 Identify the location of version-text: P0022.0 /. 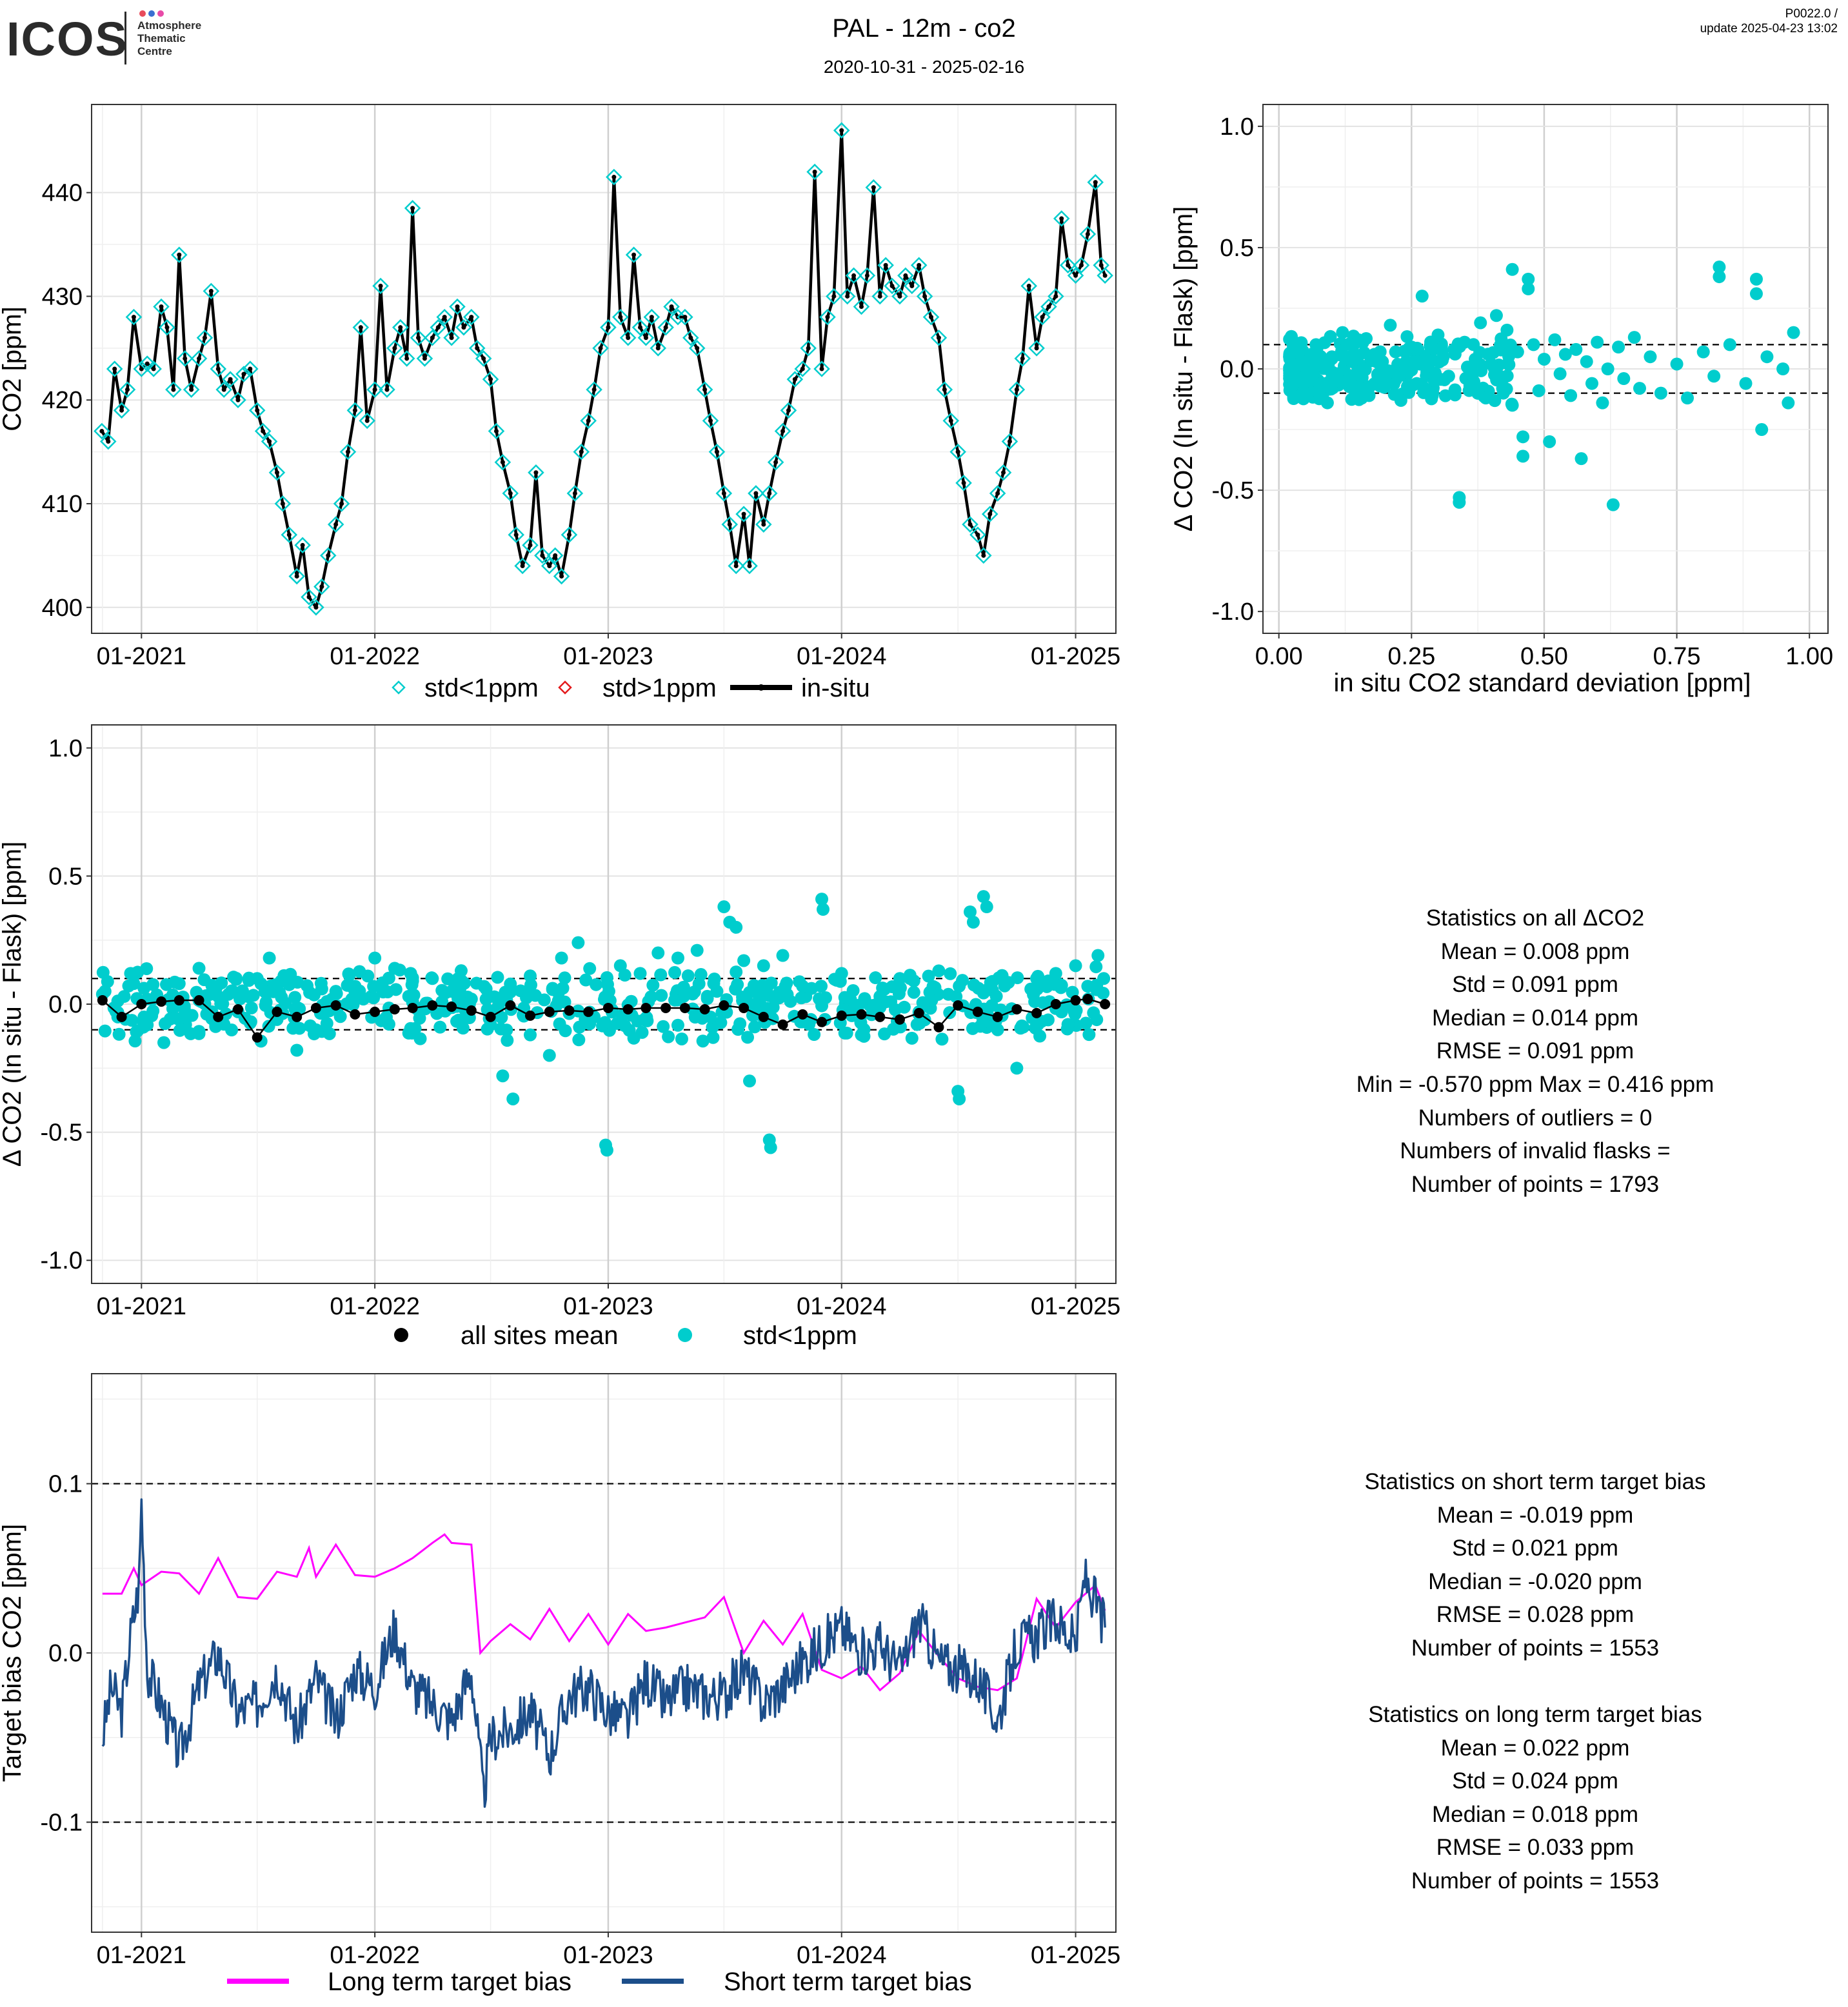
(1811, 14).